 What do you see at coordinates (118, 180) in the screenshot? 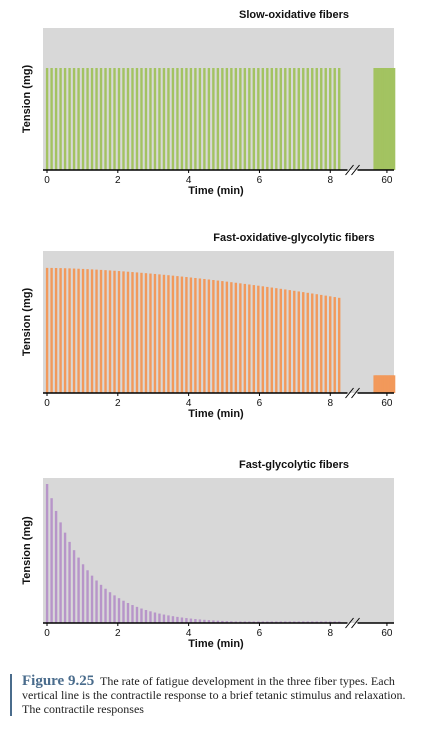
I see `x-tick-label: 2` at bounding box center [118, 180].